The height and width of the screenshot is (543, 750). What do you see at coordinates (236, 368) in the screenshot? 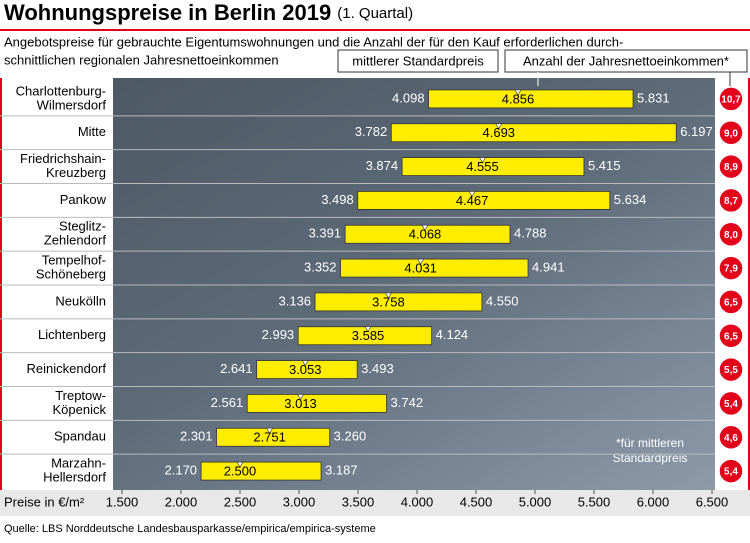
I see `low-label: 2.641` at bounding box center [236, 368].